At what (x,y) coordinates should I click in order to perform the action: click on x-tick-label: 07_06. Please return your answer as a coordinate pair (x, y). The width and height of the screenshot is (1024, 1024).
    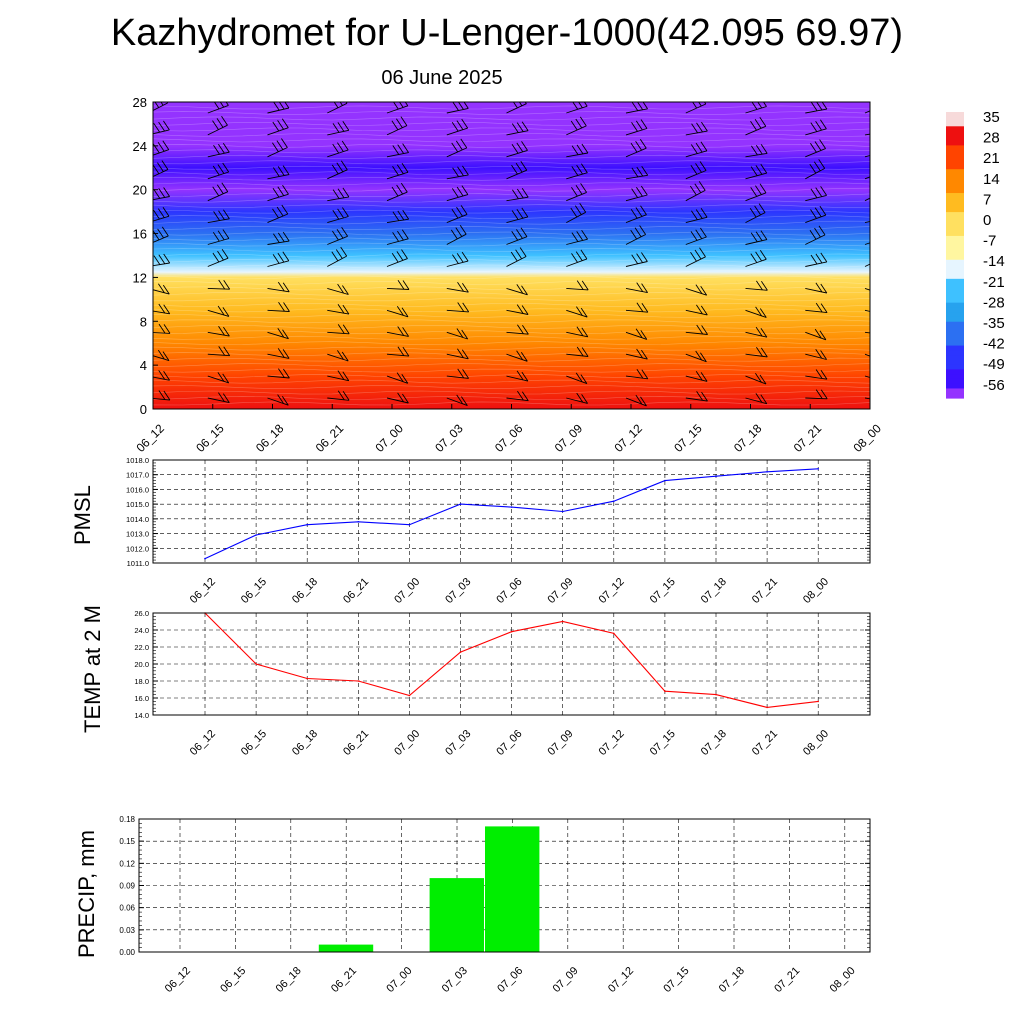
    Looking at the image, I should click on (509, 743).